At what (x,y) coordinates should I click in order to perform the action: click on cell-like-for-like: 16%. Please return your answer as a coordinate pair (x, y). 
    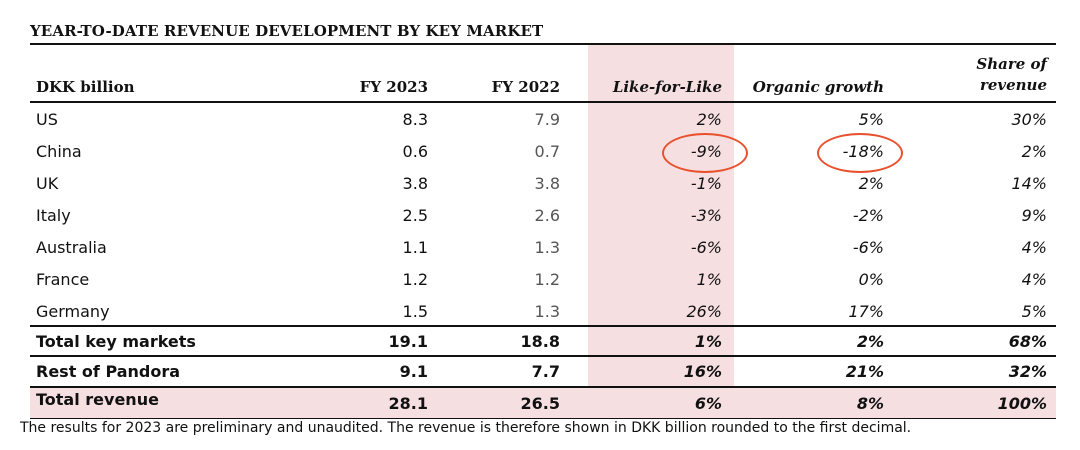
    Looking at the image, I should click on (702, 371).